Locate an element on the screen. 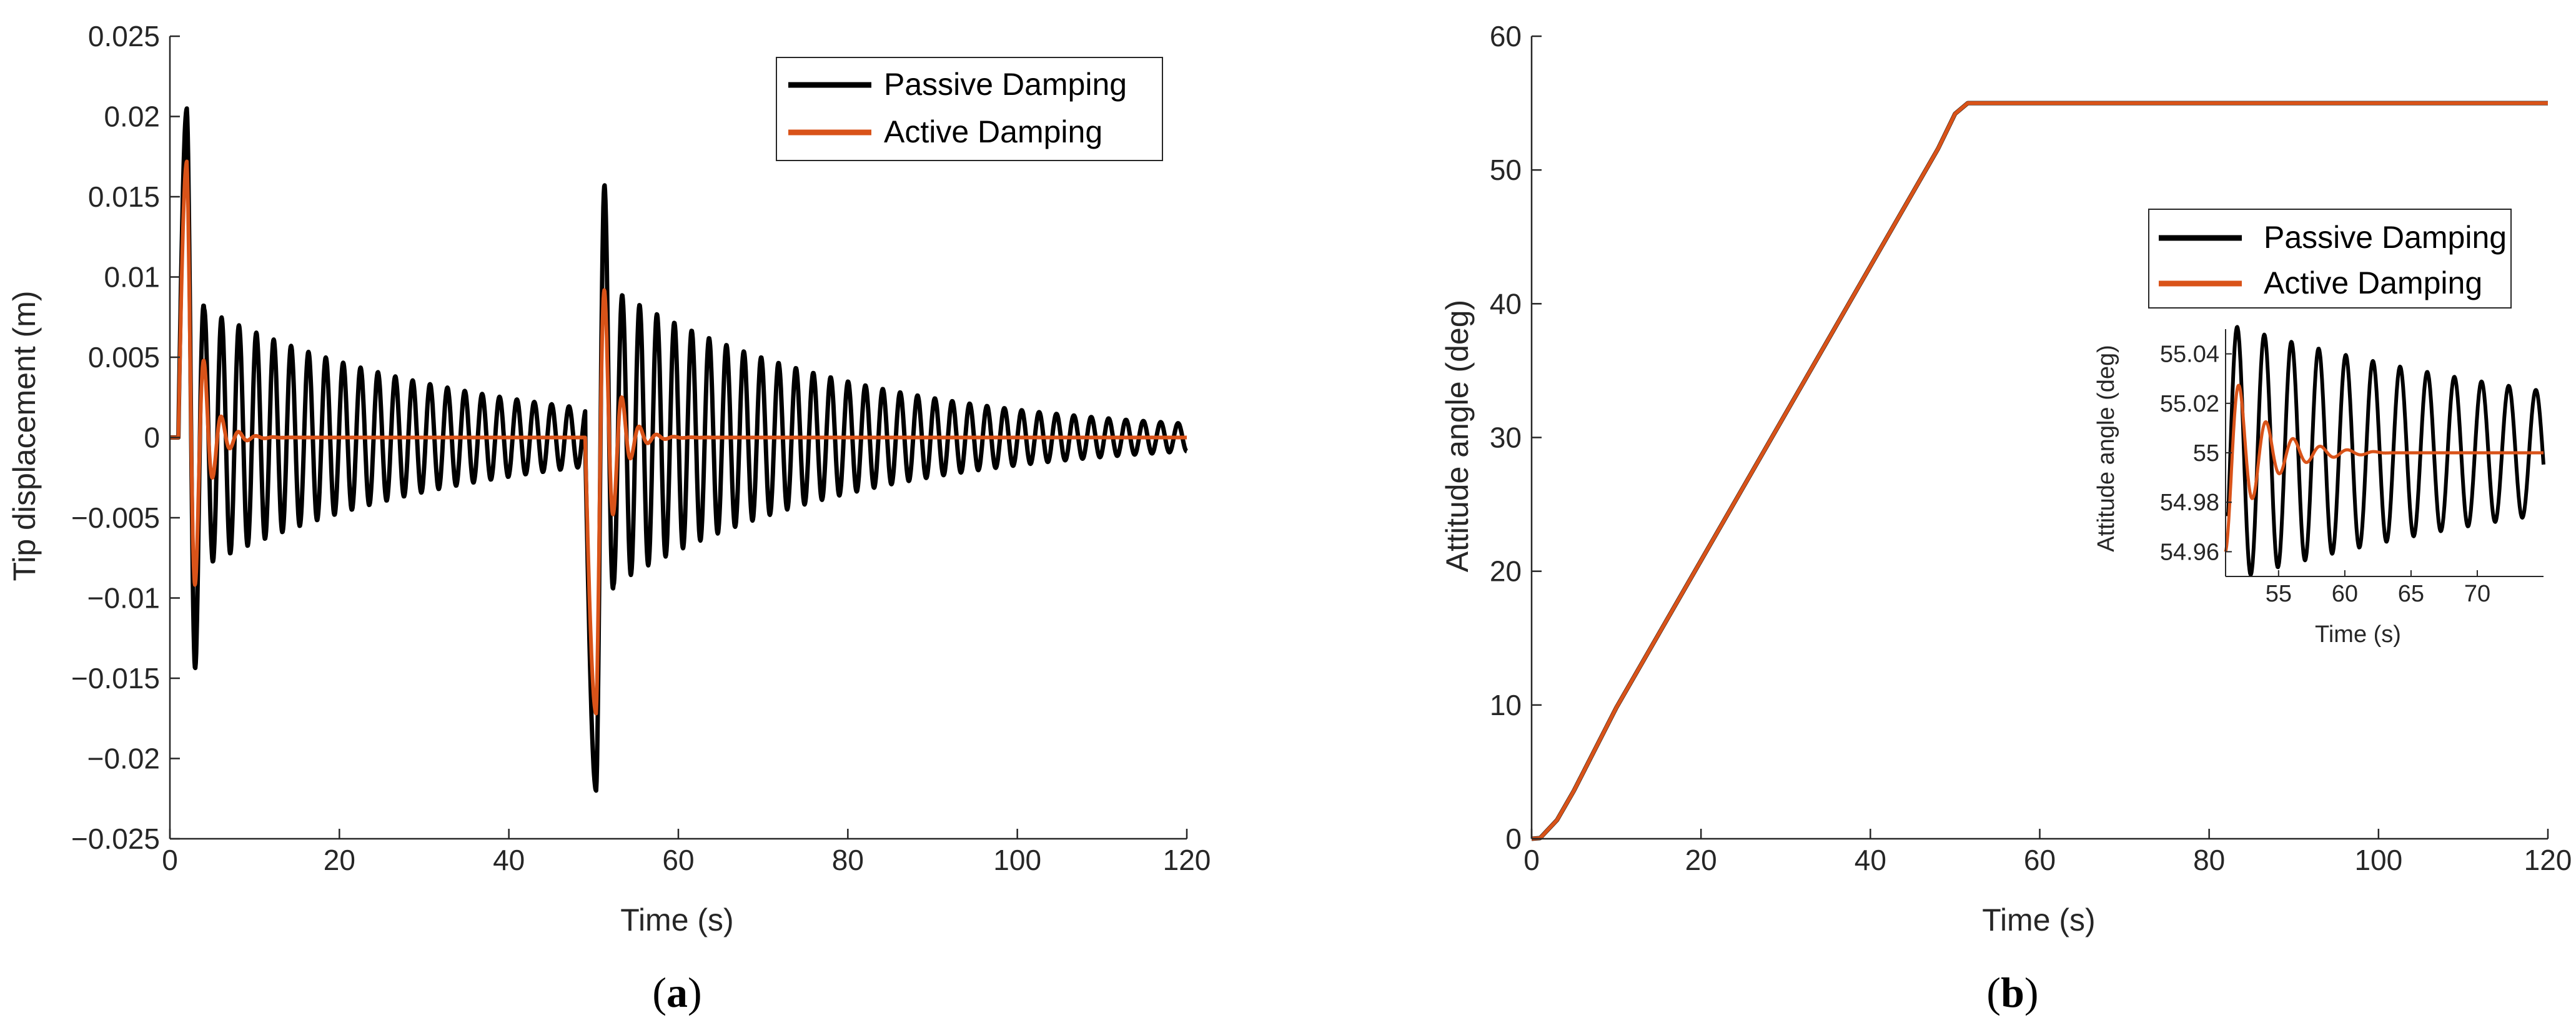  panel-a-legend: Passive Damping Active Damping is located at coordinates (969, 109).